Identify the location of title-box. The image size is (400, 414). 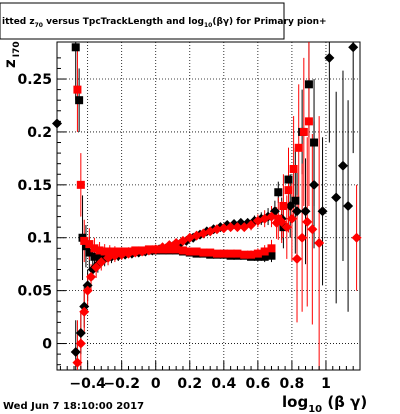
(142, 21).